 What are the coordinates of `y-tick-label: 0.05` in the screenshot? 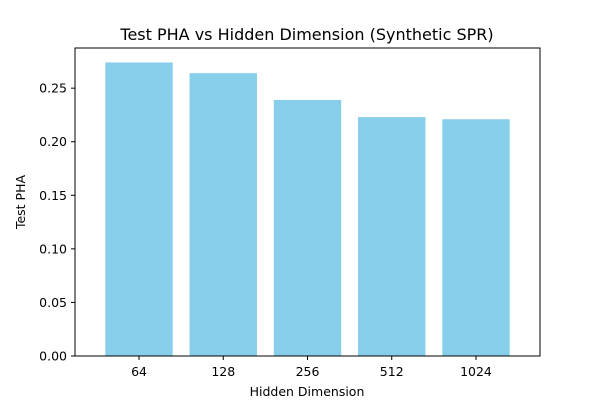 It's located at (53, 302).